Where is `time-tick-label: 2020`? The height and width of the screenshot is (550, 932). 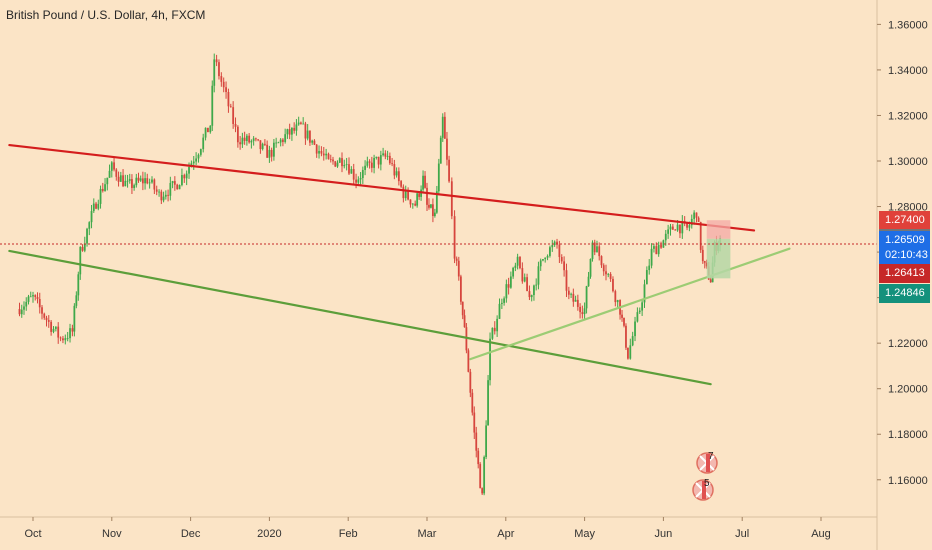 time-tick-label: 2020 is located at coordinates (269, 534).